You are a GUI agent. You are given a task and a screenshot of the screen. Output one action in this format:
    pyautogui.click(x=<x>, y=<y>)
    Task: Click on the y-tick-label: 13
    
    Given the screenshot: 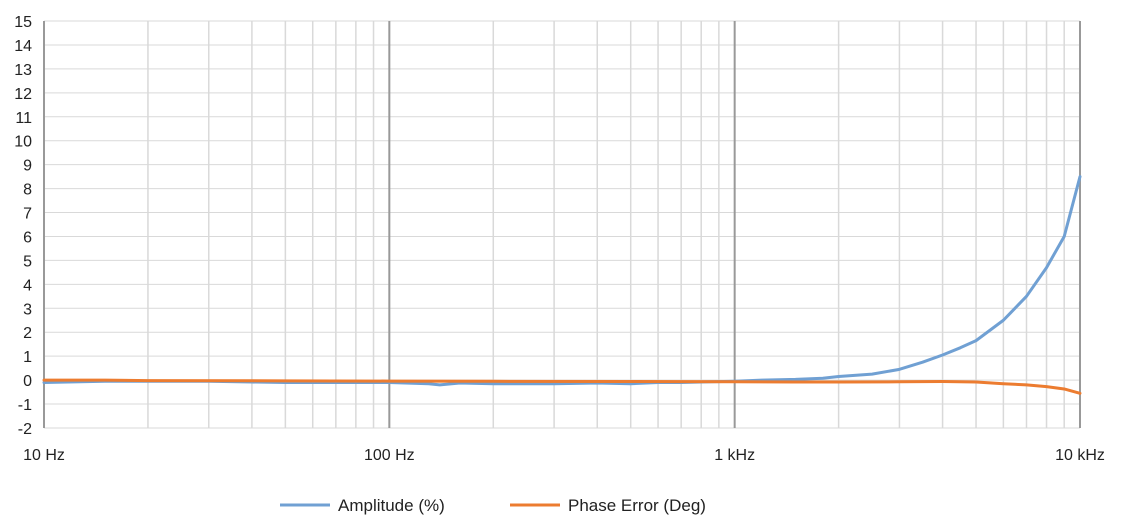 What is the action you would take?
    pyautogui.click(x=23, y=70)
    